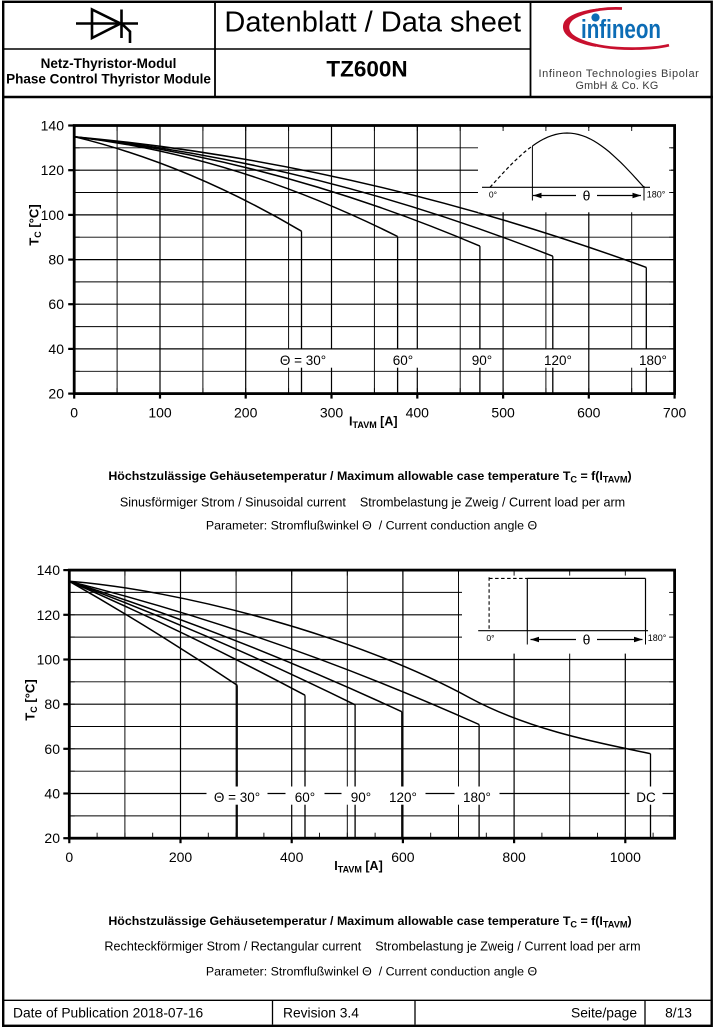 This screenshot has width=715, height=1030. I want to click on svg-text: Datenblatt / Data sheet, so click(372, 23).